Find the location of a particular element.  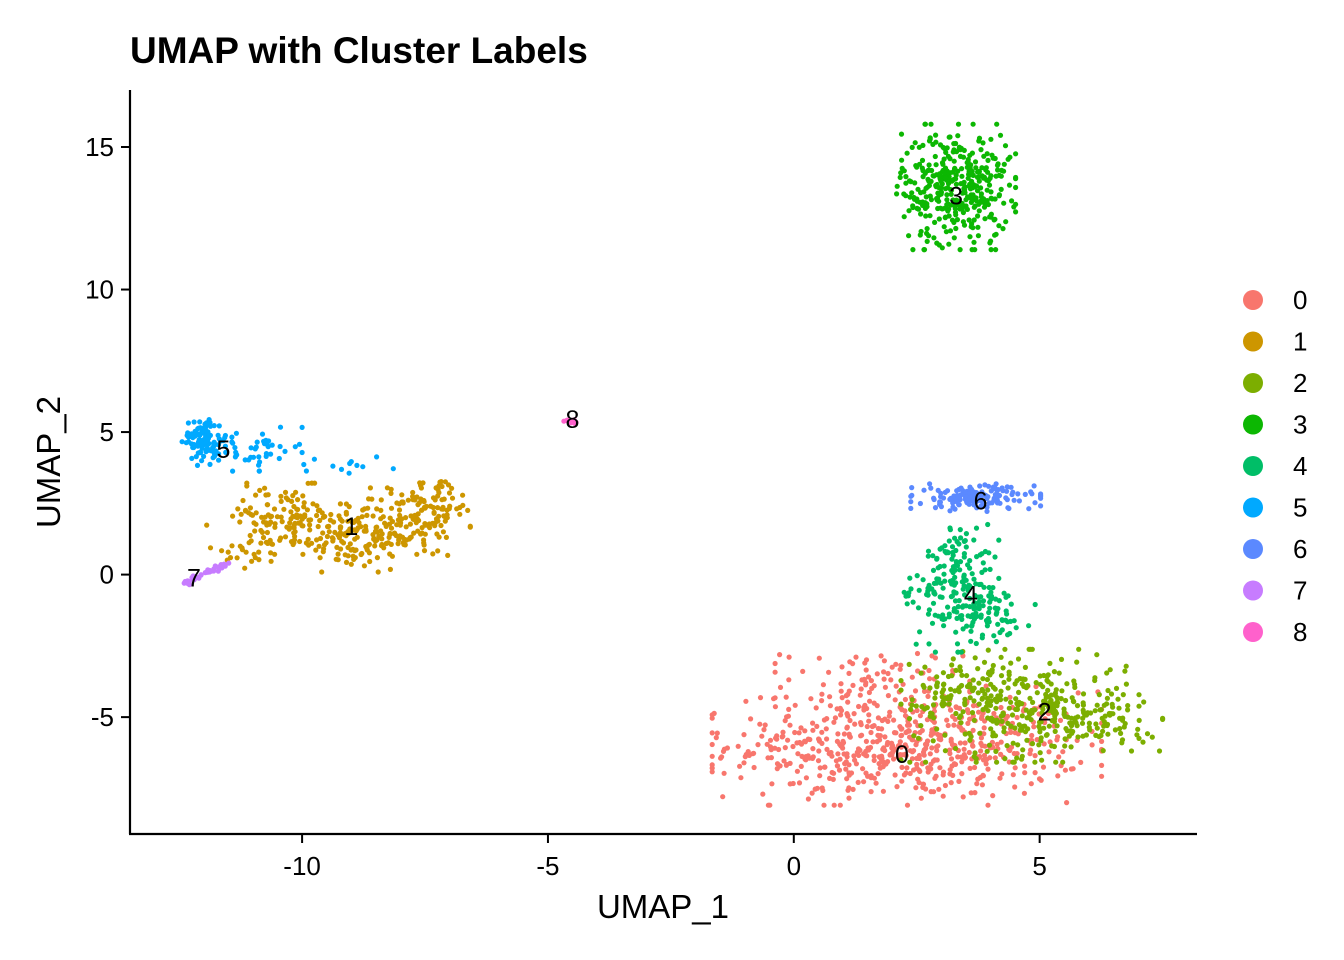

x-tick-label: -10 is located at coordinates (302, 866).